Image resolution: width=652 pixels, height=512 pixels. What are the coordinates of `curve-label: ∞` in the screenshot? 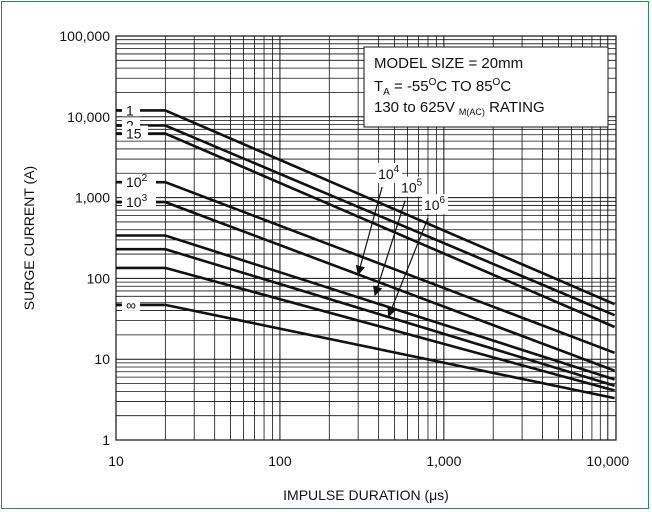 It's located at (131, 305).